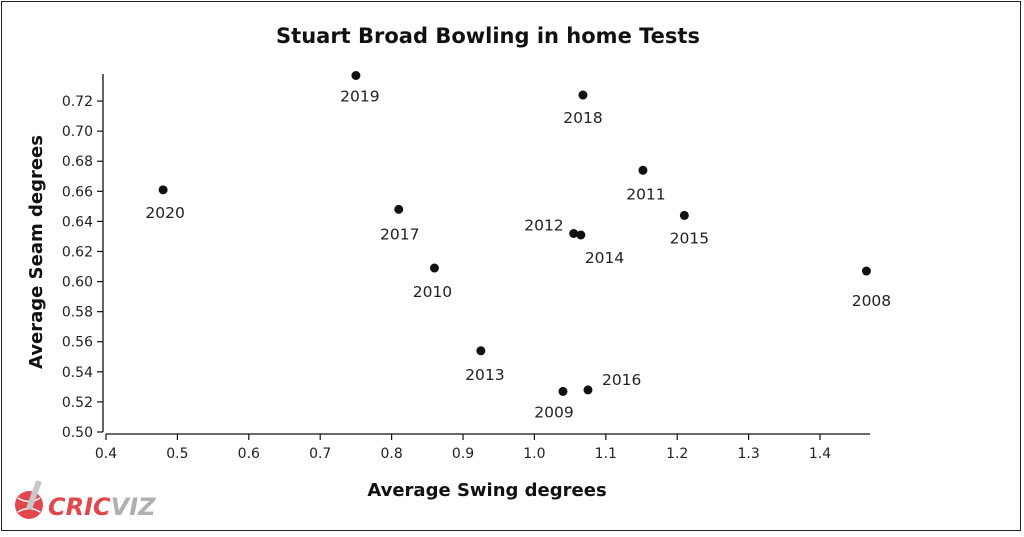 The height and width of the screenshot is (537, 1024). I want to click on logo-text-viz: VIZ, so click(134, 507).